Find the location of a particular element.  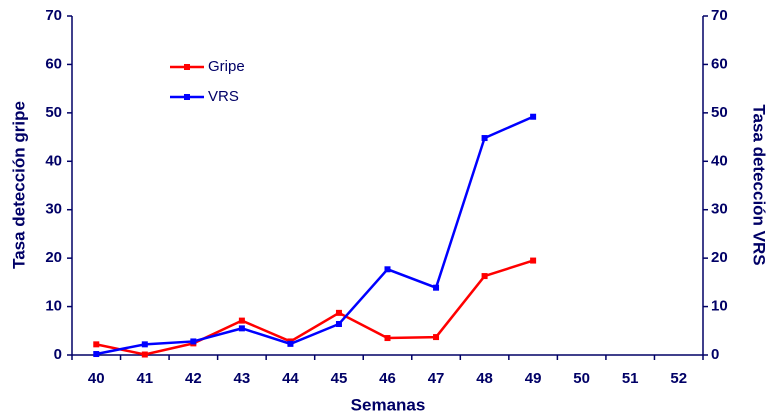

x-tick-label: 48 is located at coordinates (484, 378).